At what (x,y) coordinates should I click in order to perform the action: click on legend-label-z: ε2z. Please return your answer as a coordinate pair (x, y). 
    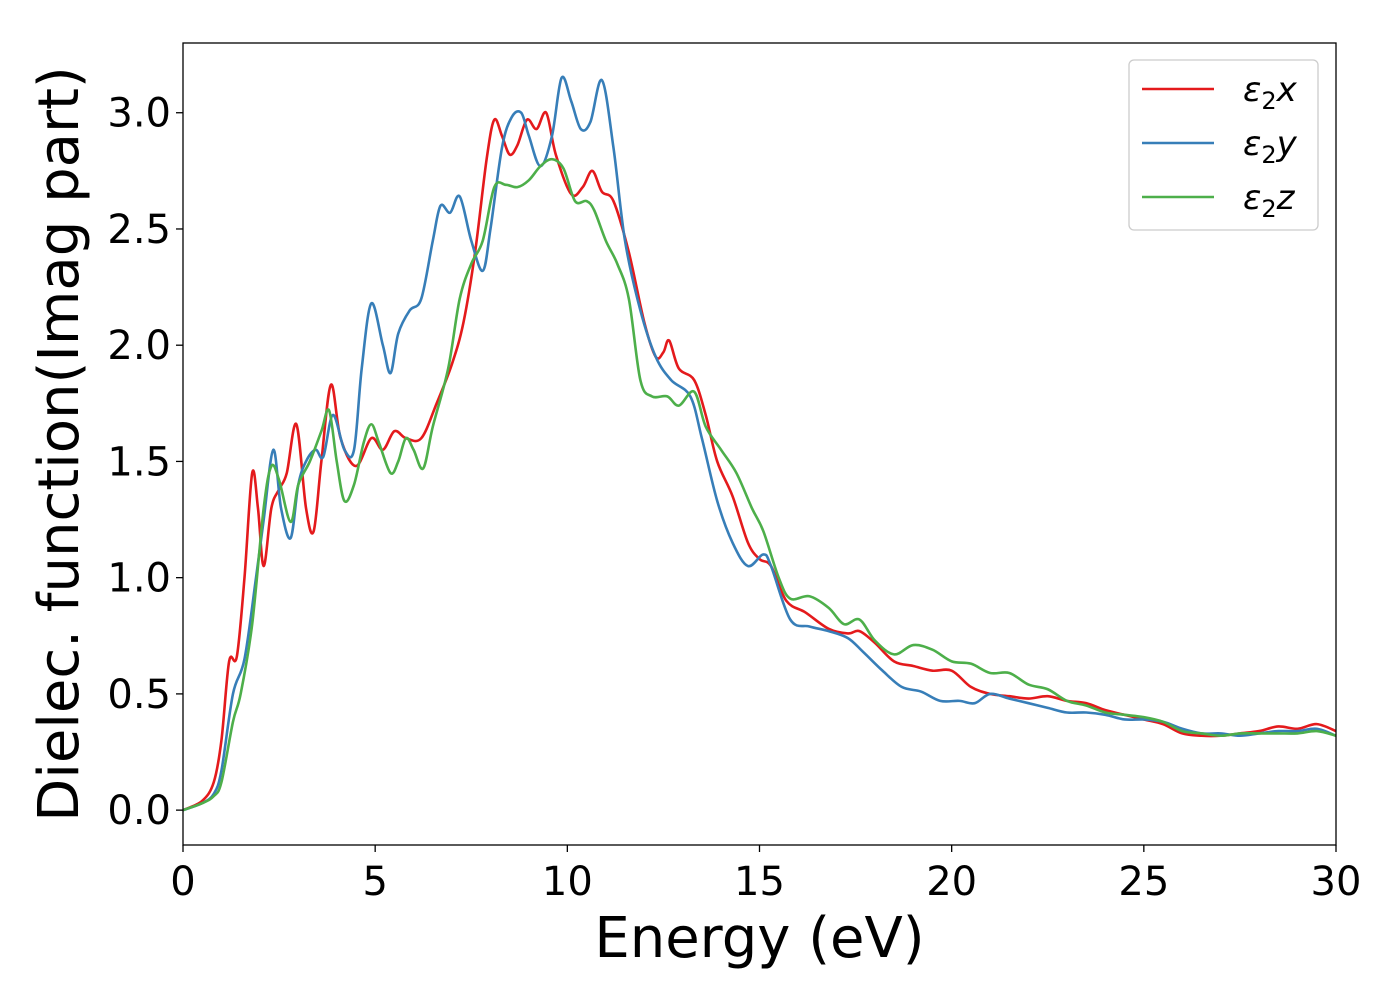
    Looking at the image, I should click on (1269, 200).